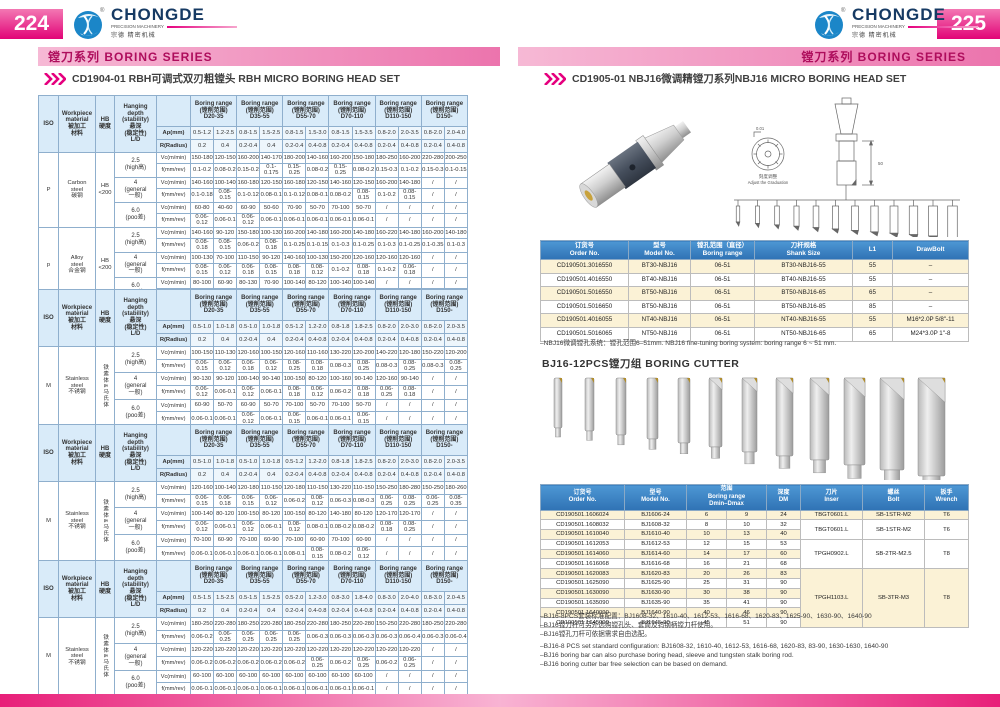 The height and width of the screenshot is (707, 1000). What do you see at coordinates (830, 23) in the screenshot?
I see `logo-globe-icon: ®` at bounding box center [830, 23].